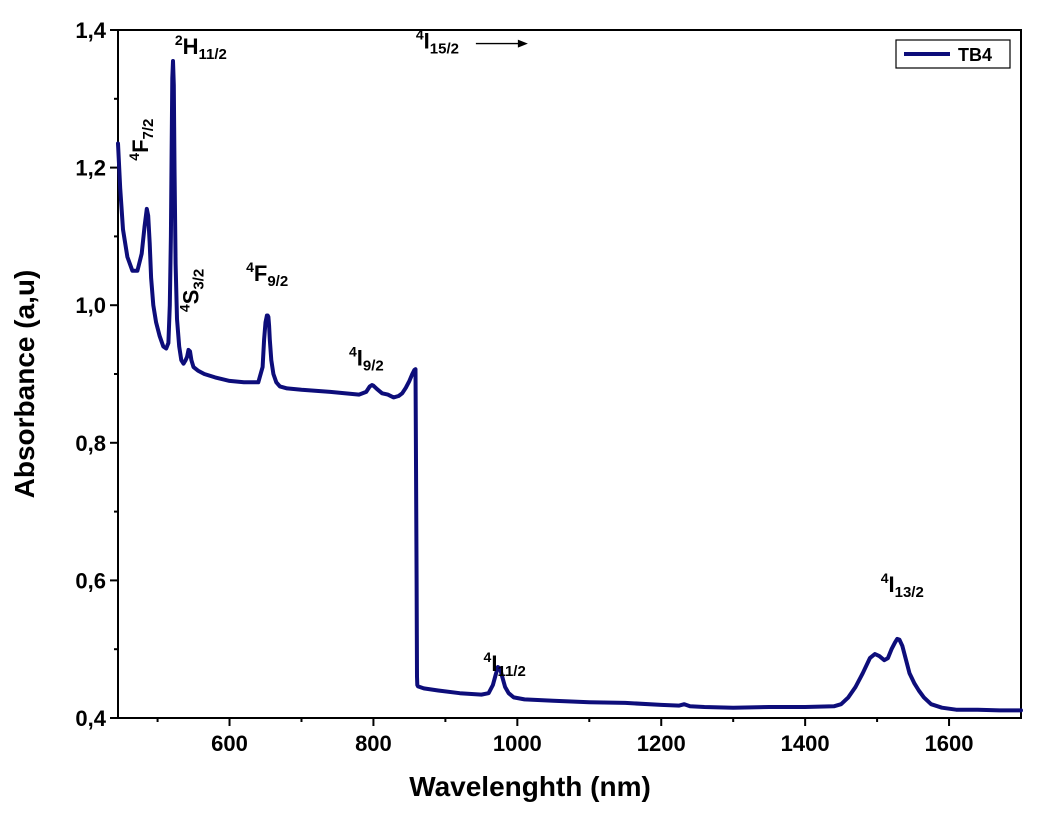  Describe the element at coordinates (975, 55) in the screenshot. I see `legend-label: TB4` at that location.